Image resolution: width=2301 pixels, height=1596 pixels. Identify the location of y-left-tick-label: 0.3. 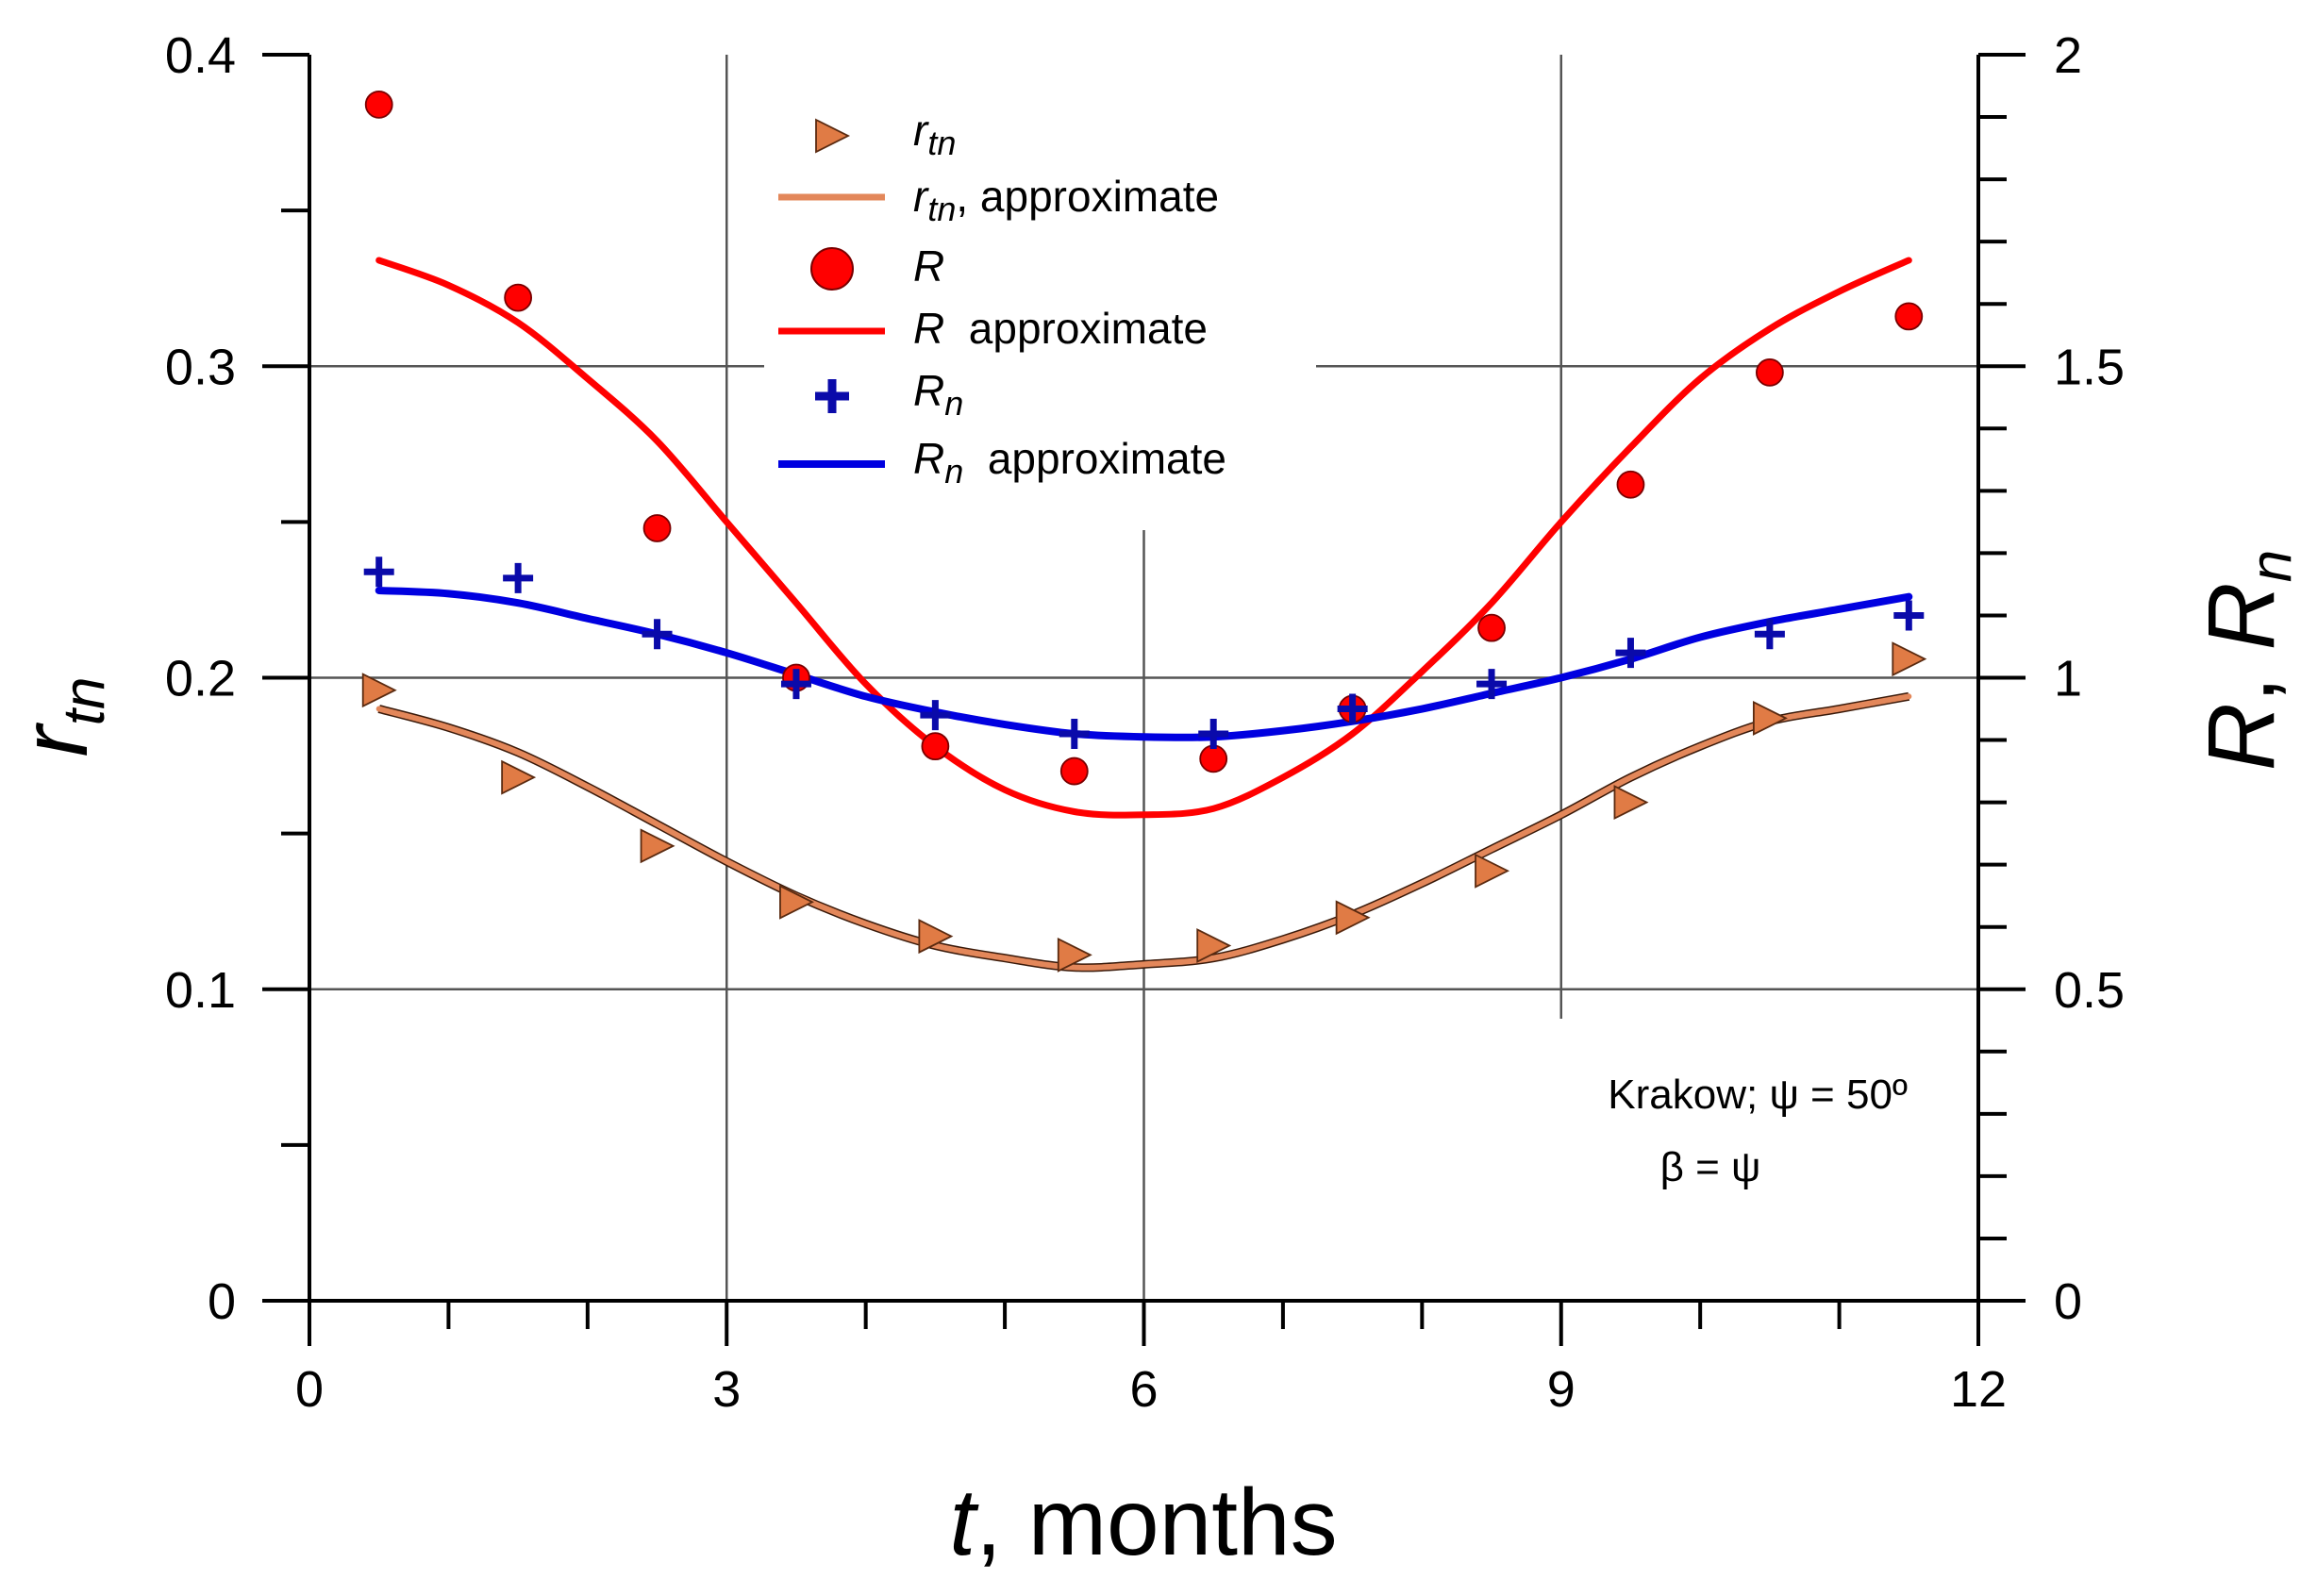
(200, 367).